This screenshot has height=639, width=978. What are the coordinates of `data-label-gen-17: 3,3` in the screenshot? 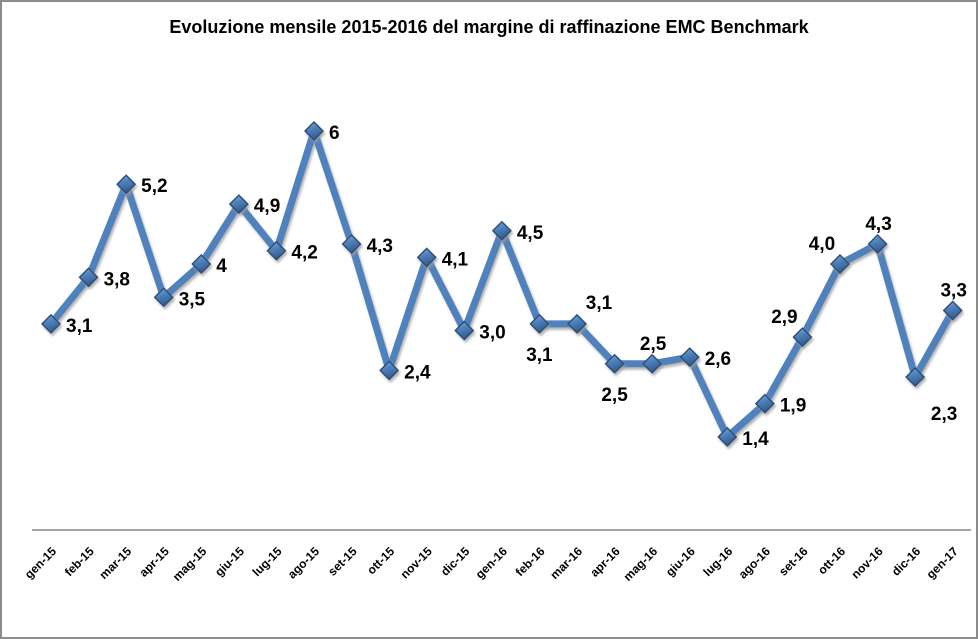 It's located at (953, 291).